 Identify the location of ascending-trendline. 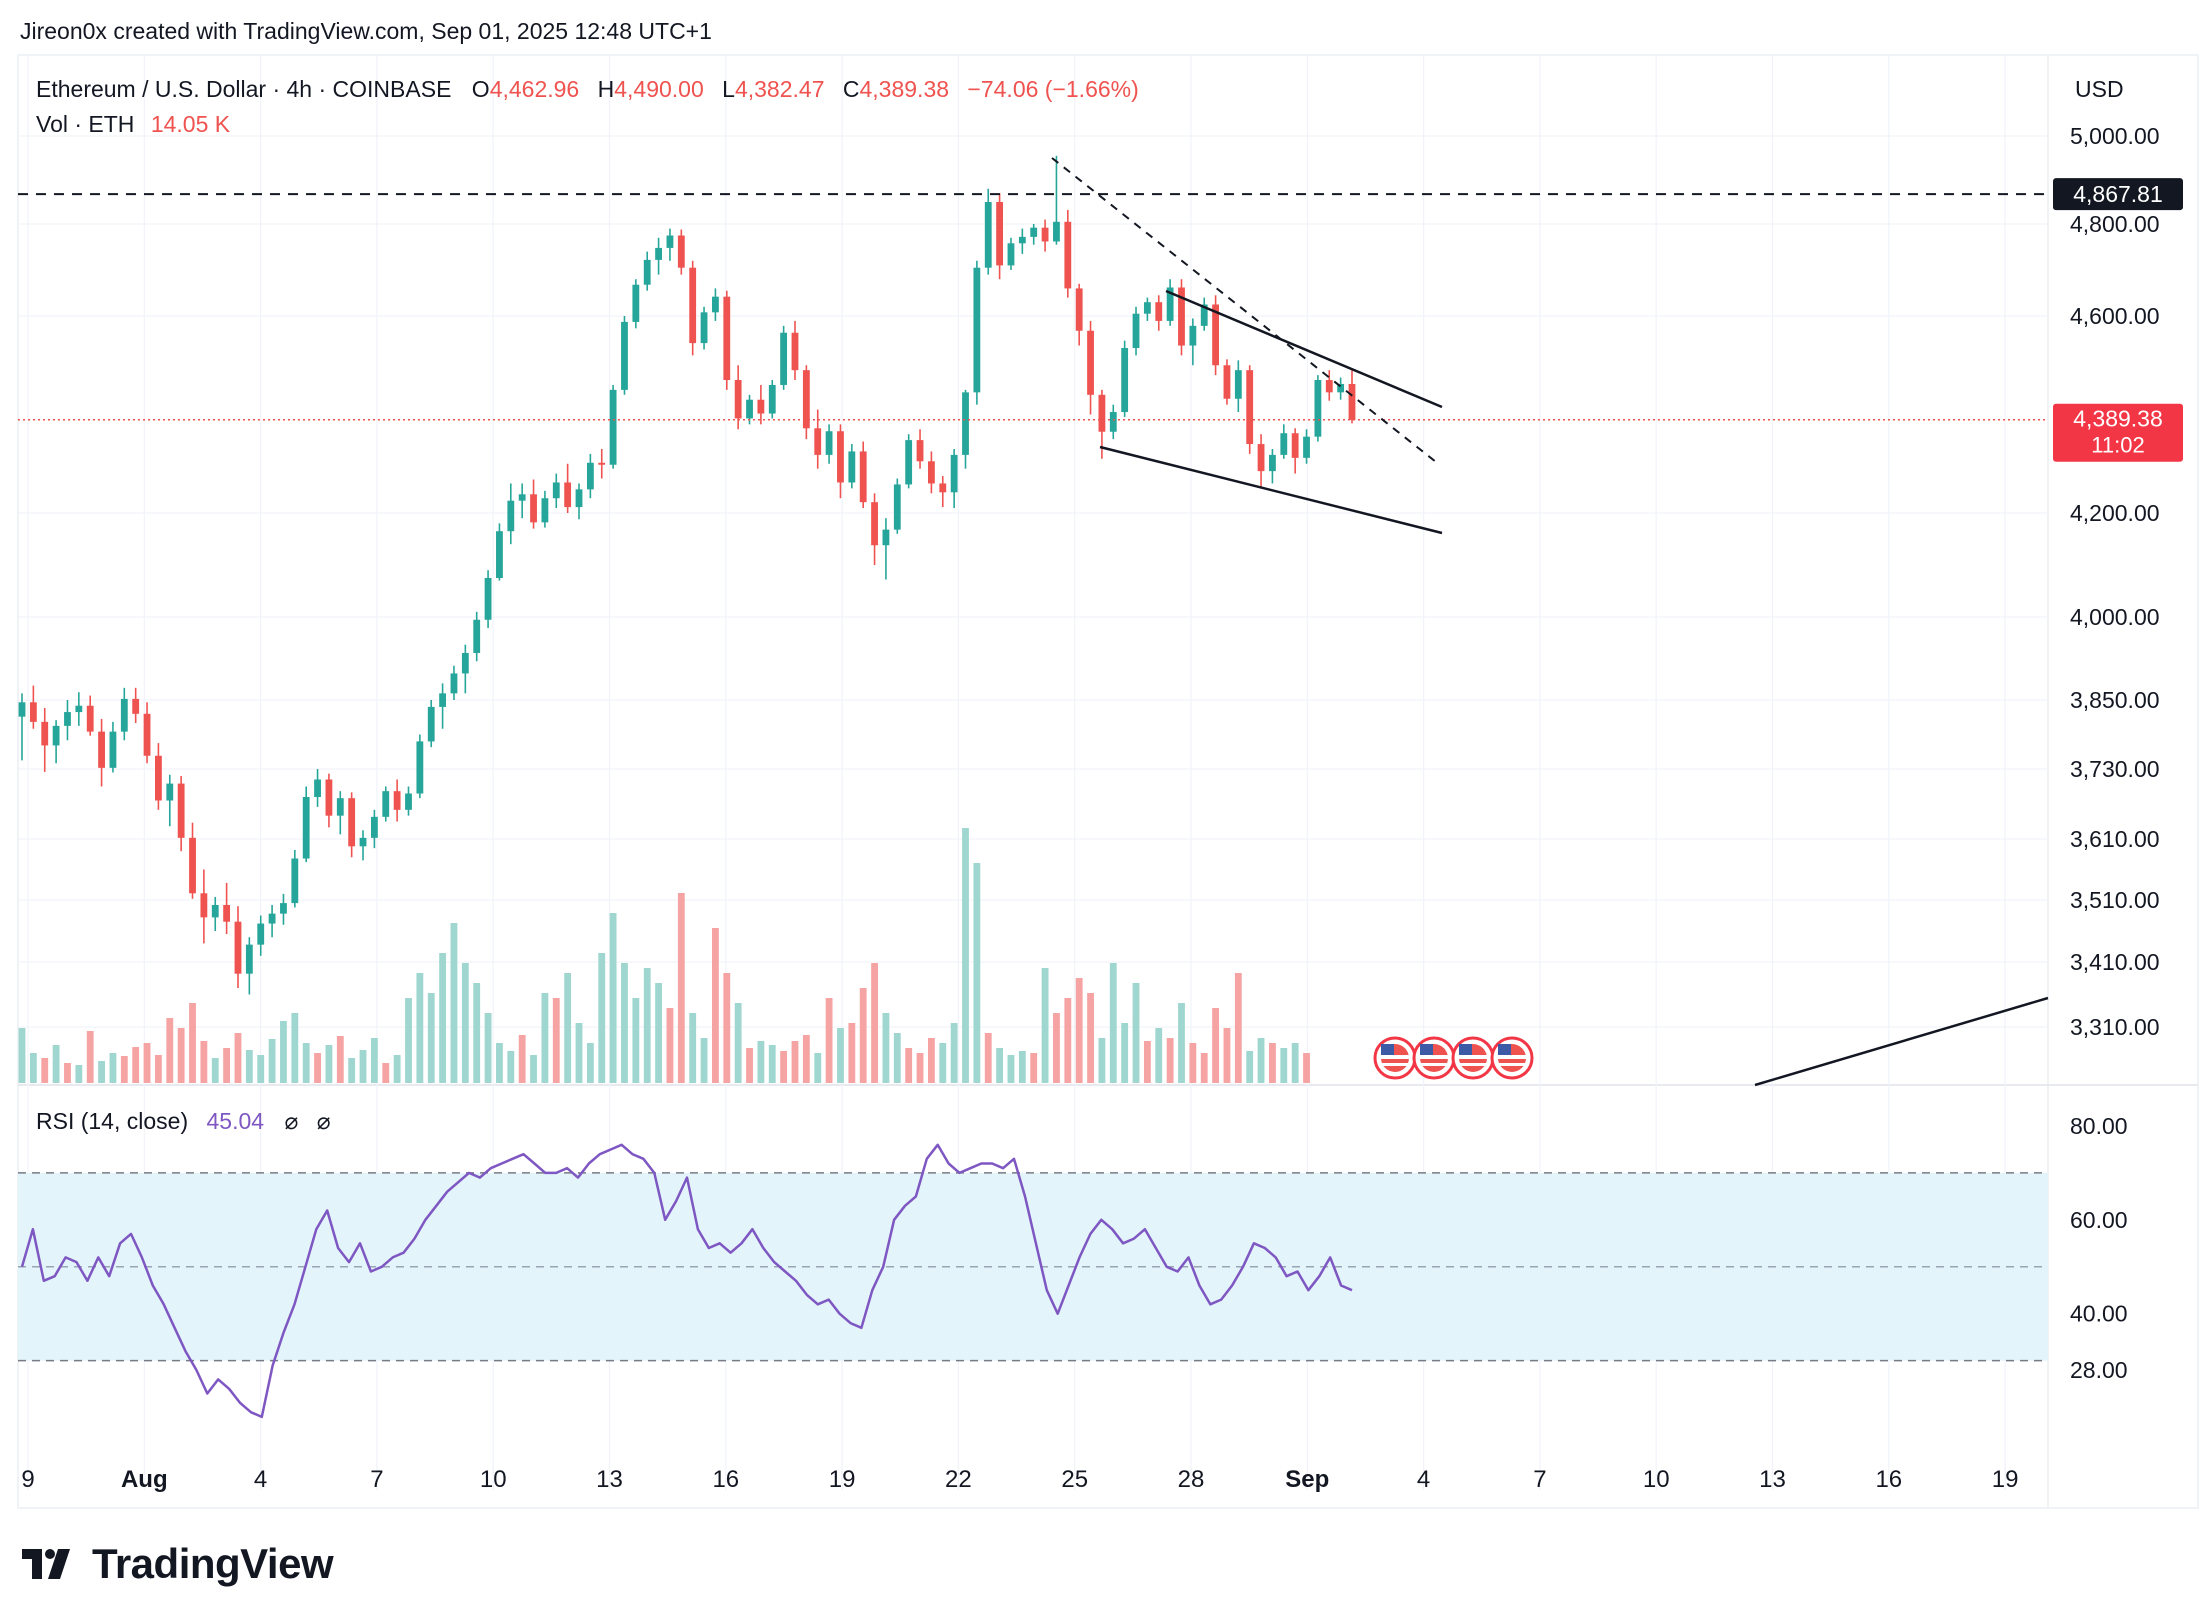
(1901, 1041).